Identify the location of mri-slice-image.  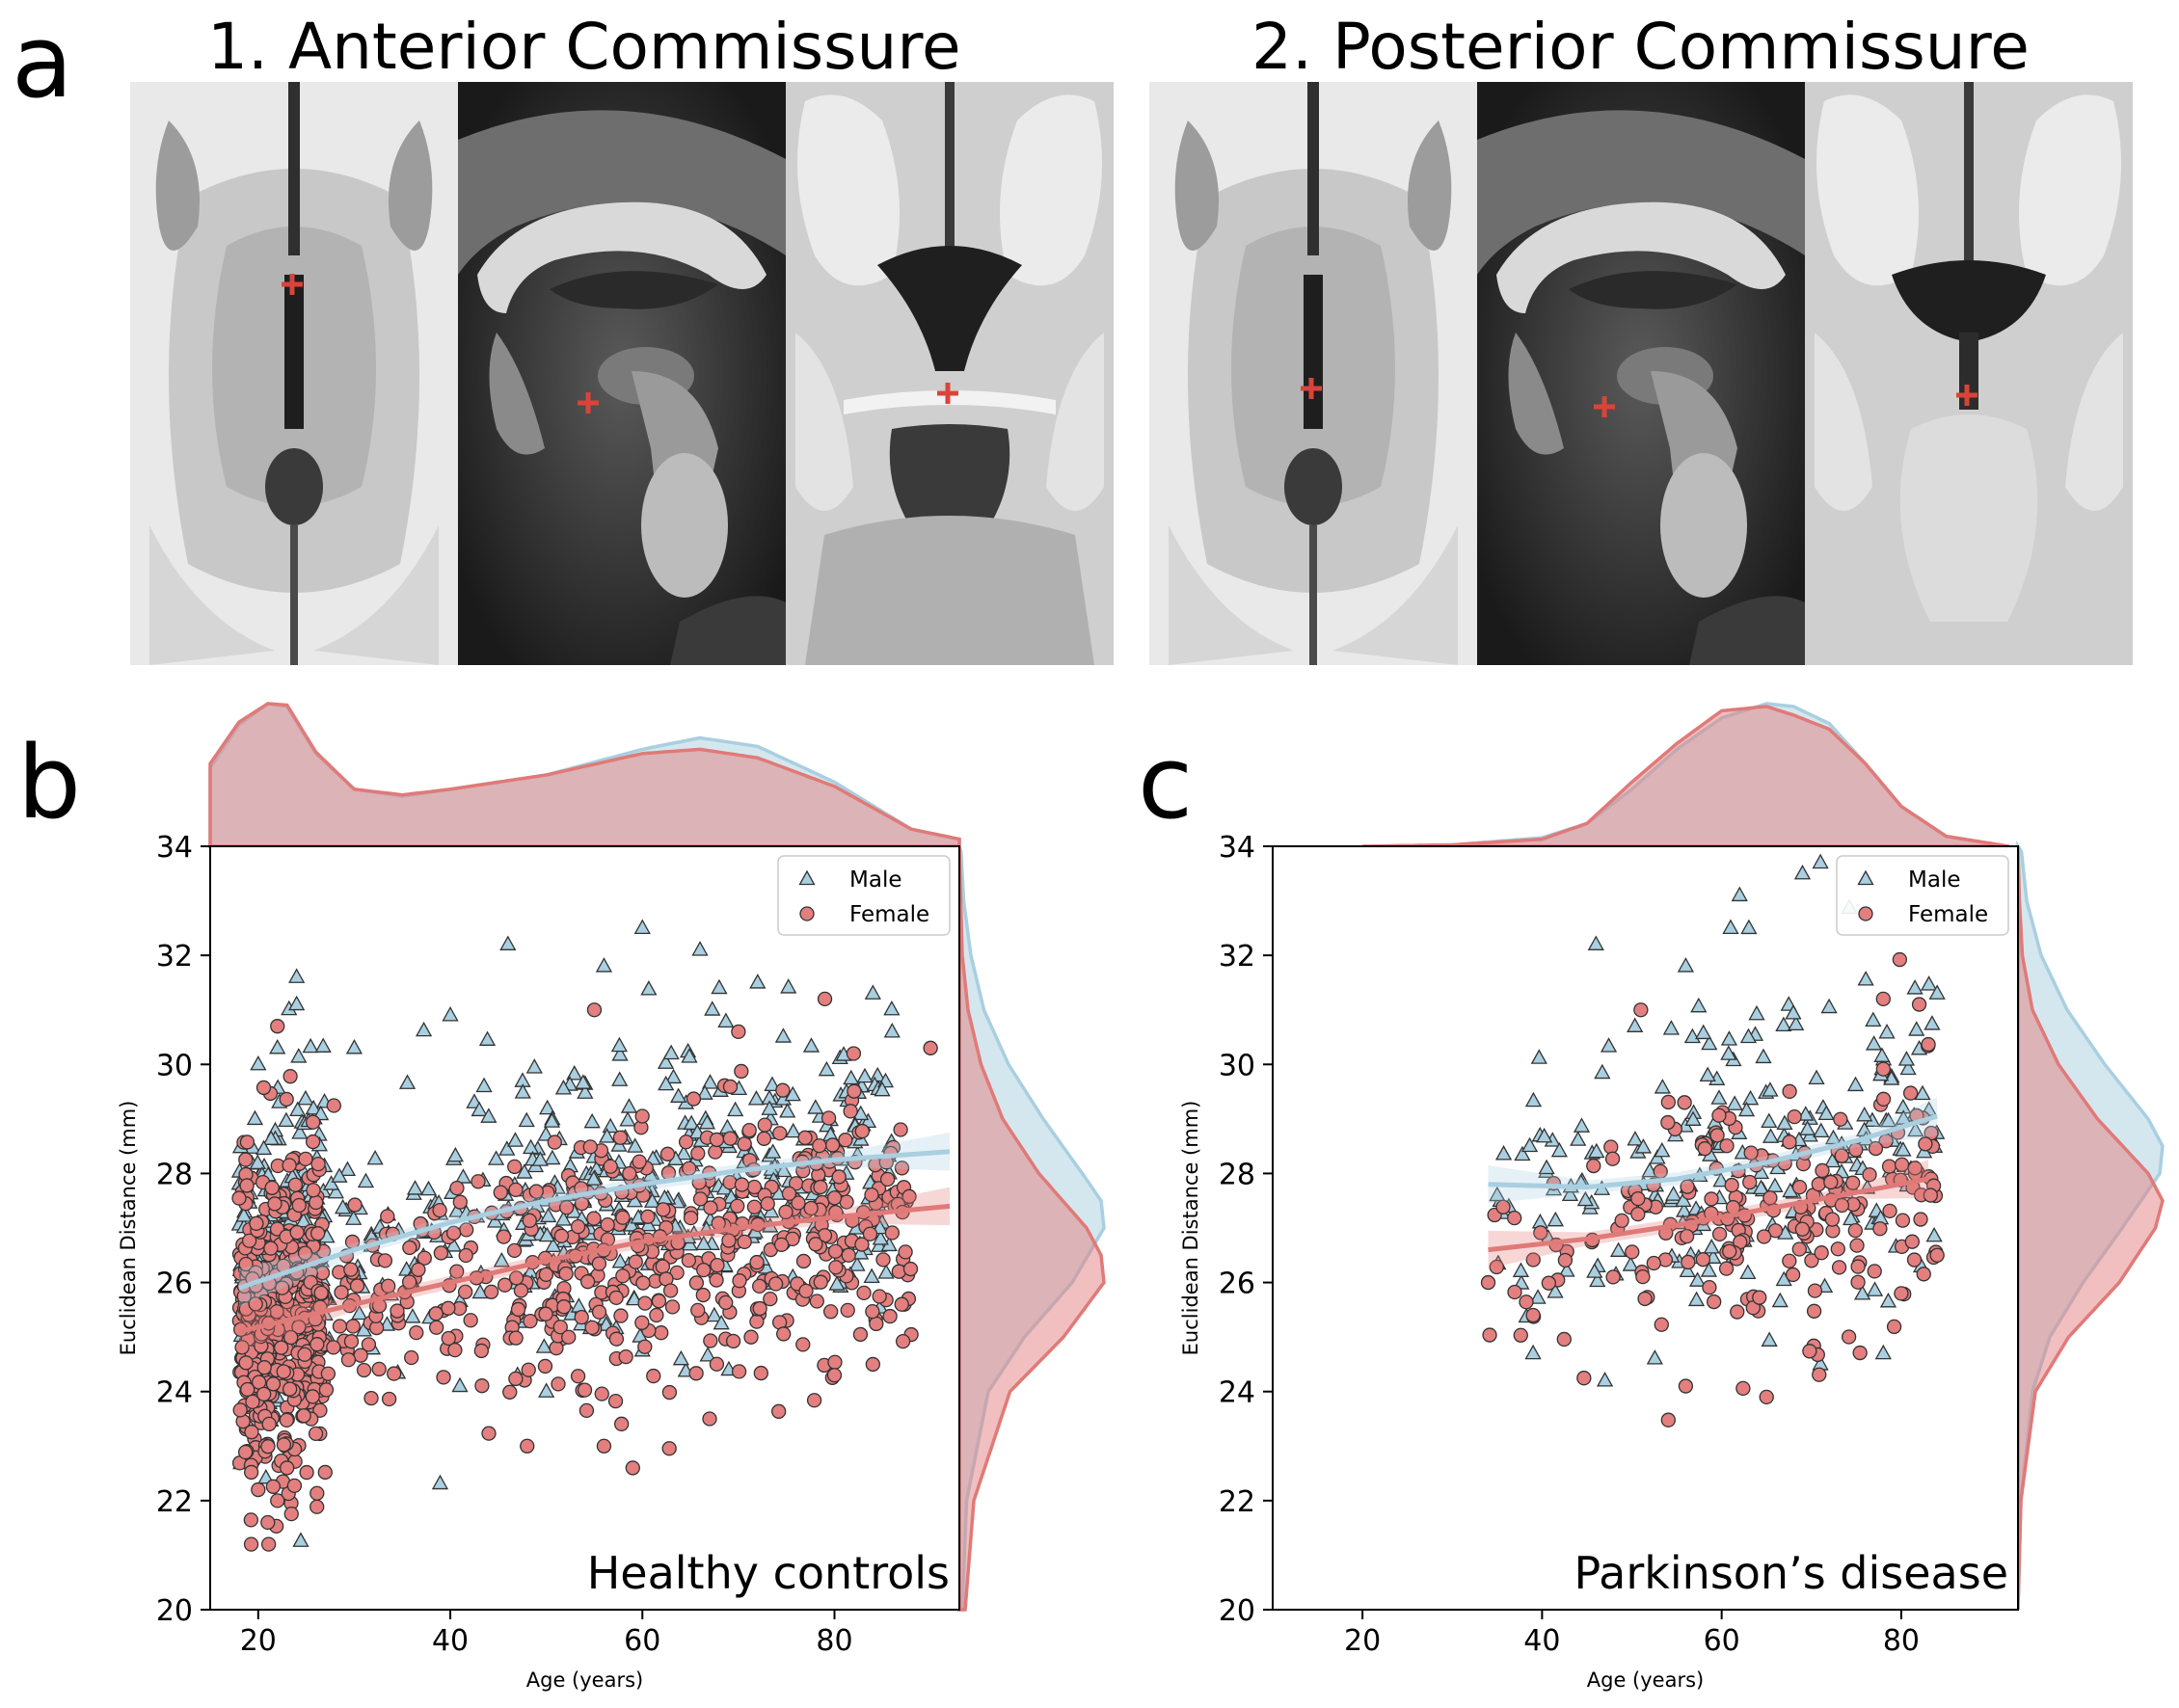
(294, 373).